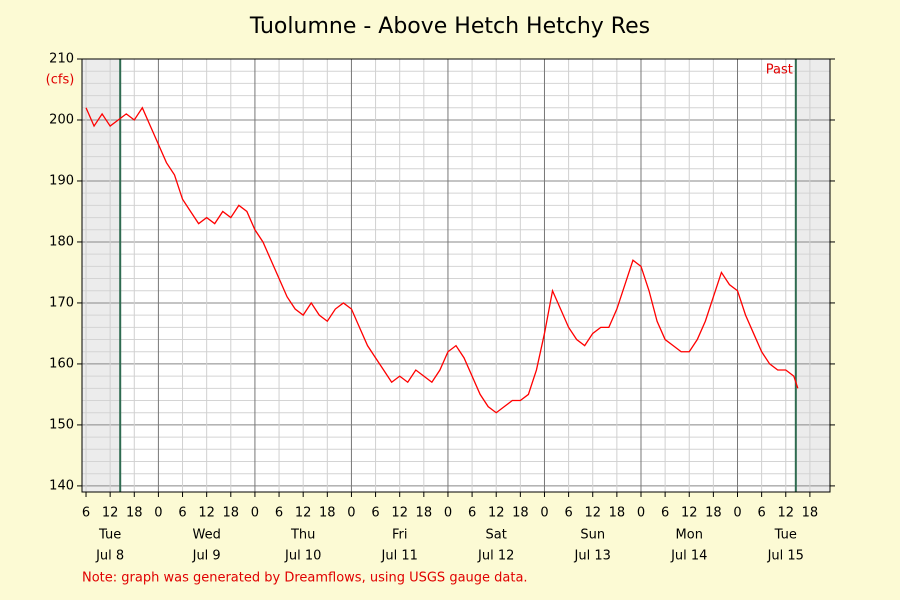 The width and height of the screenshot is (900, 600). I want to click on y-tick-label: 150, so click(61, 424).